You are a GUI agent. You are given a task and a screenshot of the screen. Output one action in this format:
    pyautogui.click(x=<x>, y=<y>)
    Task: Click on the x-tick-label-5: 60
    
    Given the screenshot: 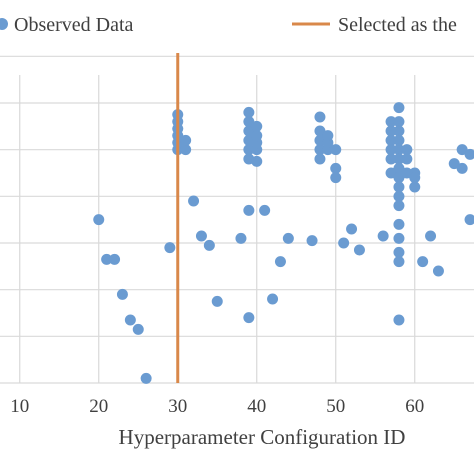 What is the action you would take?
    pyautogui.click(x=414, y=406)
    